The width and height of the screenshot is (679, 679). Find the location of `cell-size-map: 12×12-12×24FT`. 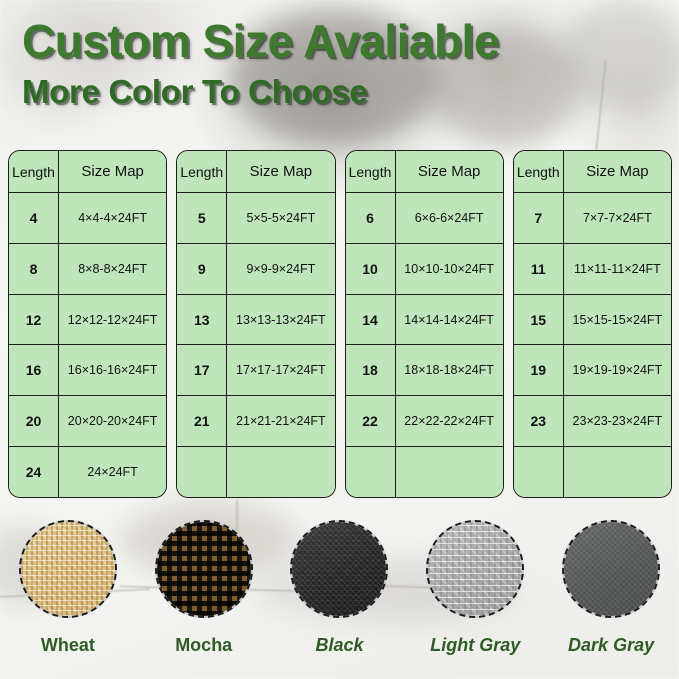

cell-size-map: 12×12-12×24FT is located at coordinates (113, 319).